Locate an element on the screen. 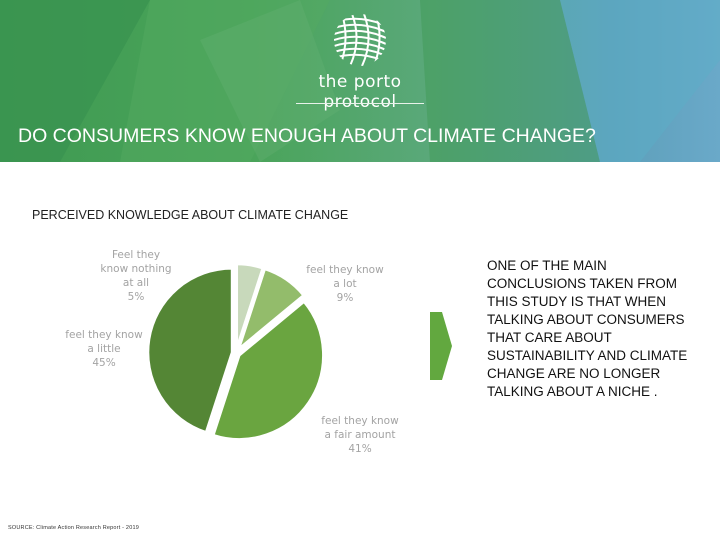  logo-wordmark: the porto protocol is located at coordinates (360, 92).